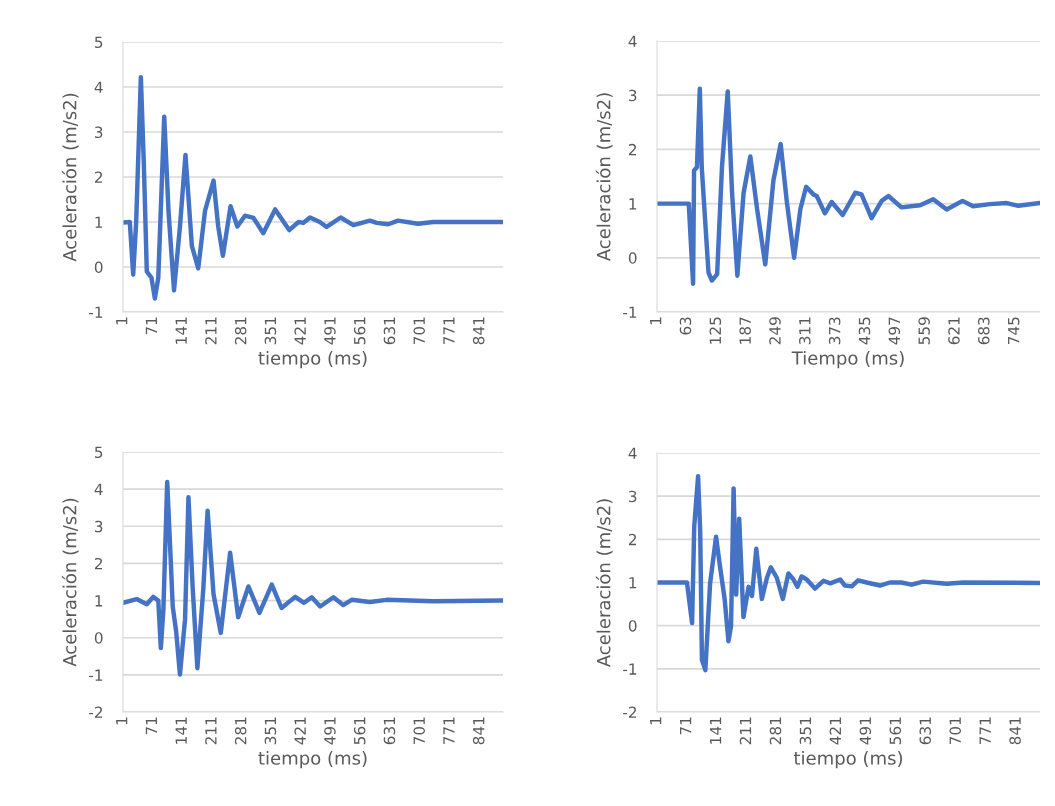 The image size is (1055, 806). What do you see at coordinates (685, 326) in the screenshot?
I see `x-tick-label: 63` at bounding box center [685, 326].